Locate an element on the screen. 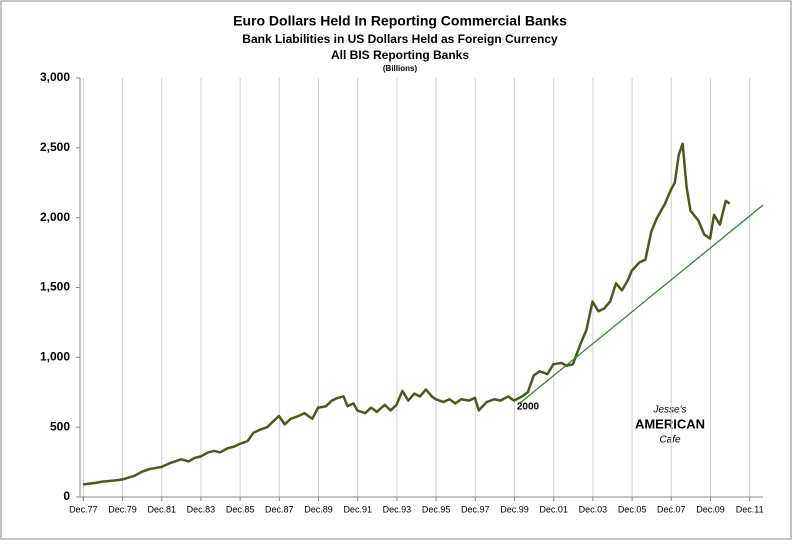 The height and width of the screenshot is (550, 800). x-tick-label: Dec.95 is located at coordinates (436, 509).